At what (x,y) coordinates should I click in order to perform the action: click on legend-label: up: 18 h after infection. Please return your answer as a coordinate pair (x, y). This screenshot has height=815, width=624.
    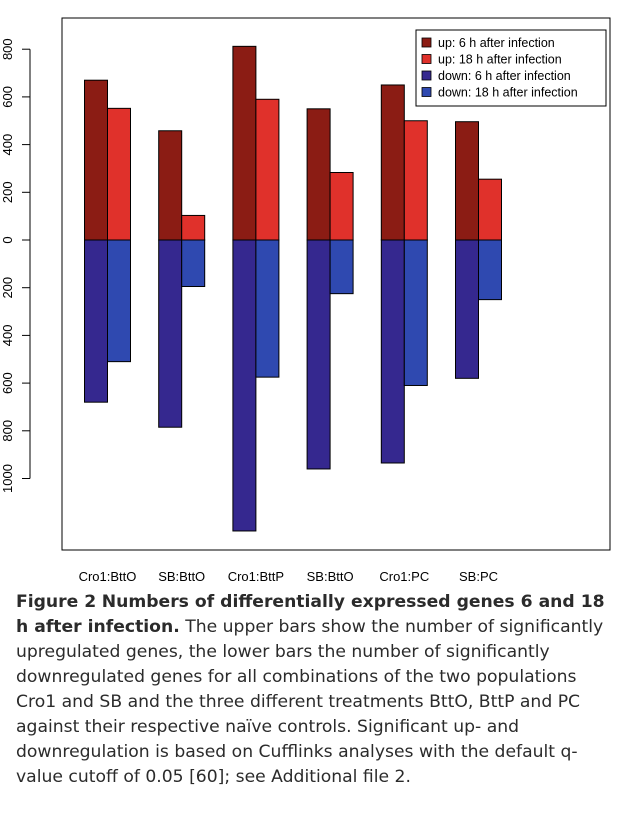
    Looking at the image, I should click on (500, 60).